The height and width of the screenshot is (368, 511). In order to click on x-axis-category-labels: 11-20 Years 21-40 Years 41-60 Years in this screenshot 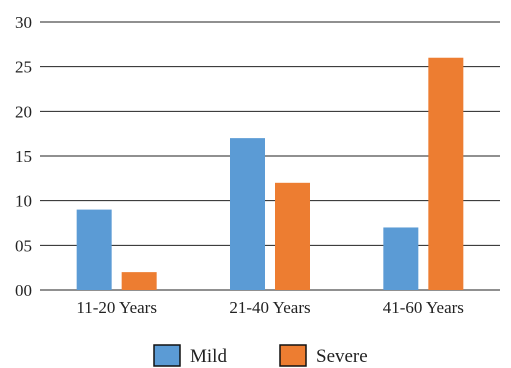, I will do `click(270, 307)`.